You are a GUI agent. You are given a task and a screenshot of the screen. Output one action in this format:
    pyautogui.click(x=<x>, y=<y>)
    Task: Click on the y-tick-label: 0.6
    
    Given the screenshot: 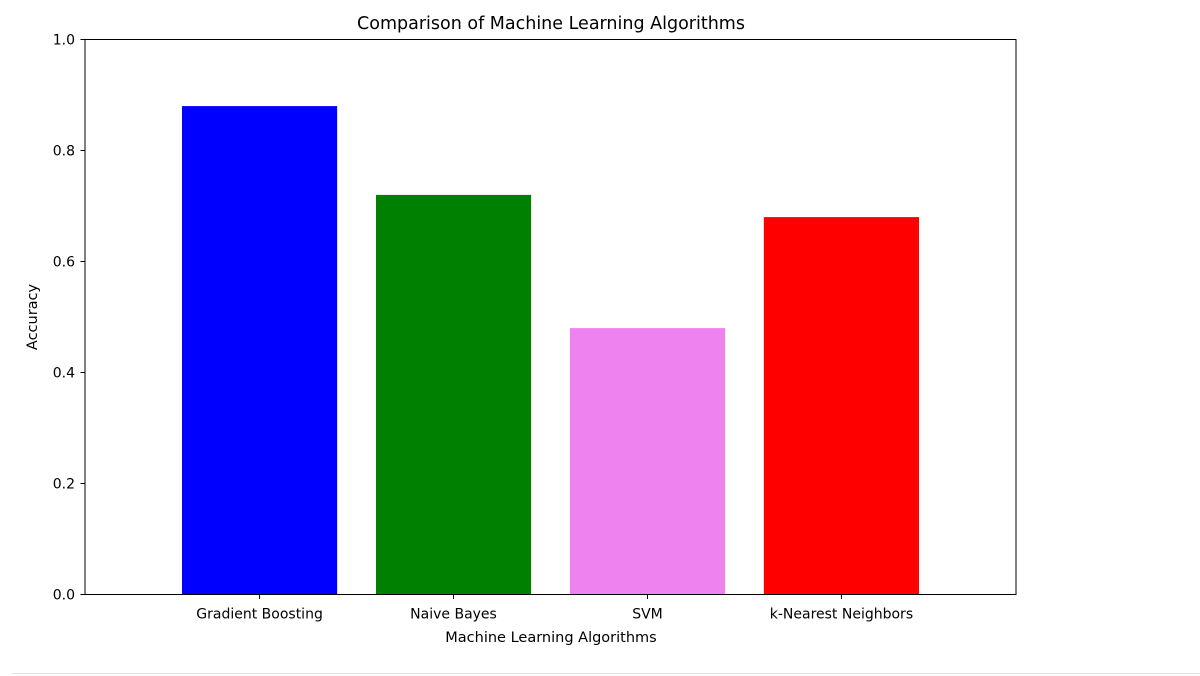 What is the action you would take?
    pyautogui.click(x=64, y=263)
    